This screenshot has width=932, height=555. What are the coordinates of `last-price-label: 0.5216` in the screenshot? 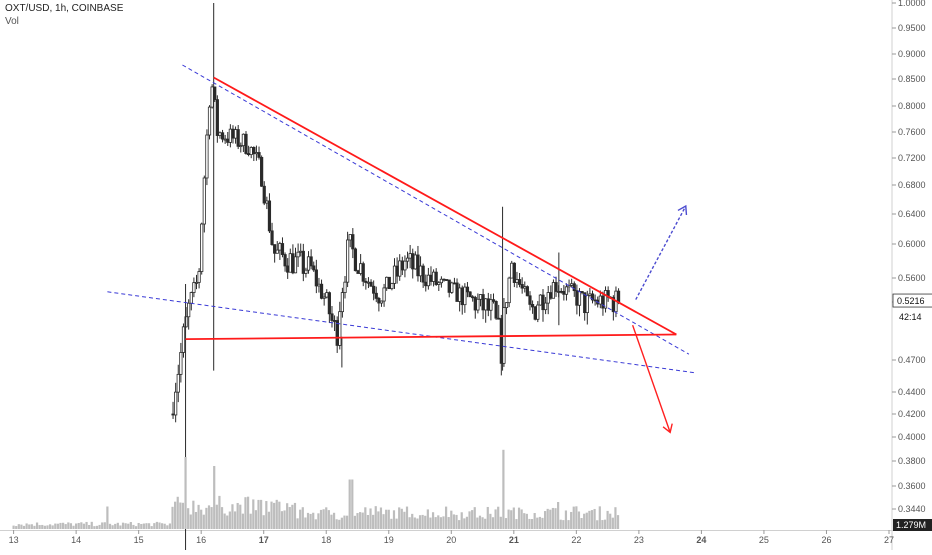 It's located at (911, 301).